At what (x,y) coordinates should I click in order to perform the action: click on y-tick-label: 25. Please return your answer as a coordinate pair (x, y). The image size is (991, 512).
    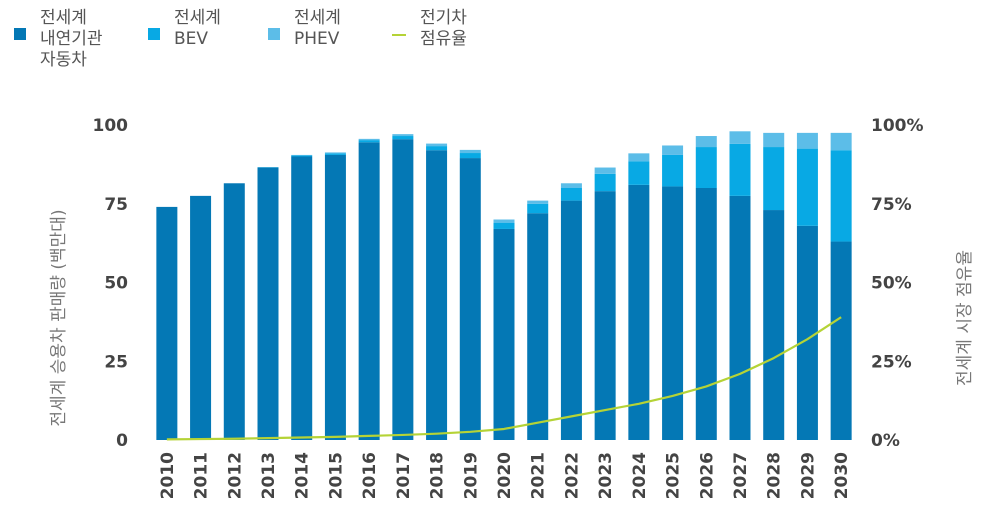
    Looking at the image, I should click on (116, 362).